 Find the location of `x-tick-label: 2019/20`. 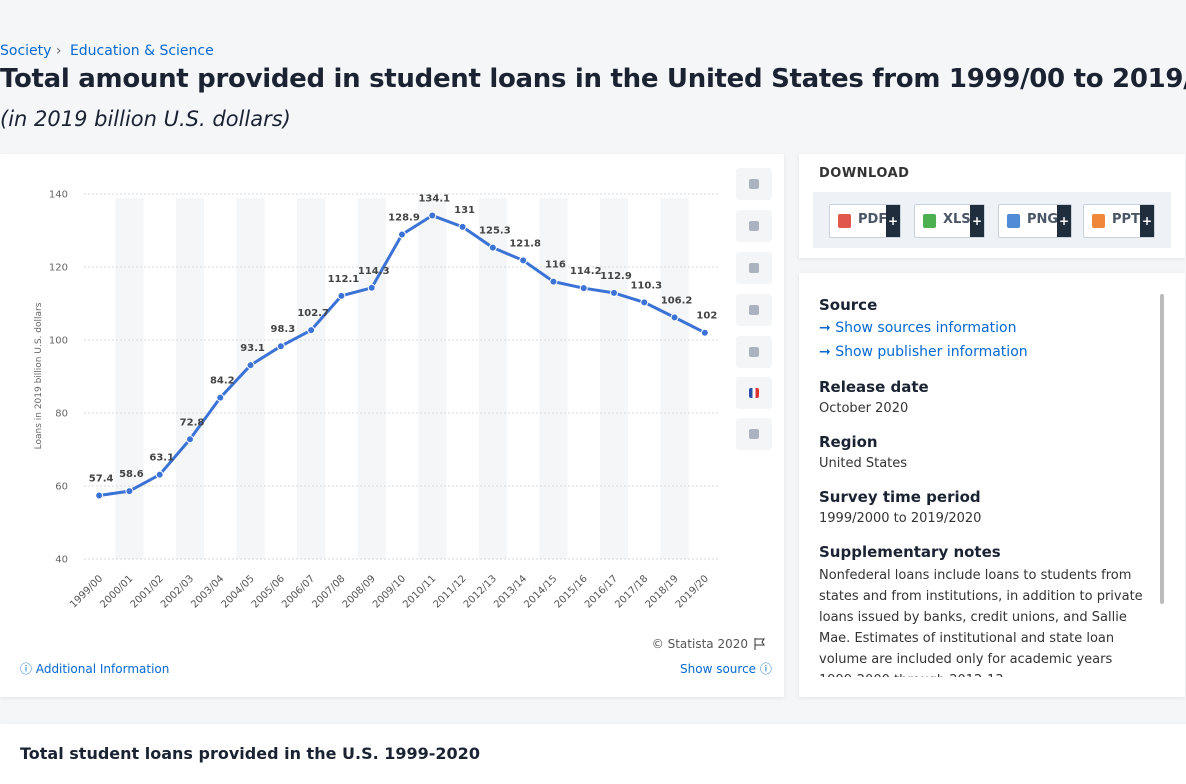

x-tick-label: 2019/20 is located at coordinates (692, 591).